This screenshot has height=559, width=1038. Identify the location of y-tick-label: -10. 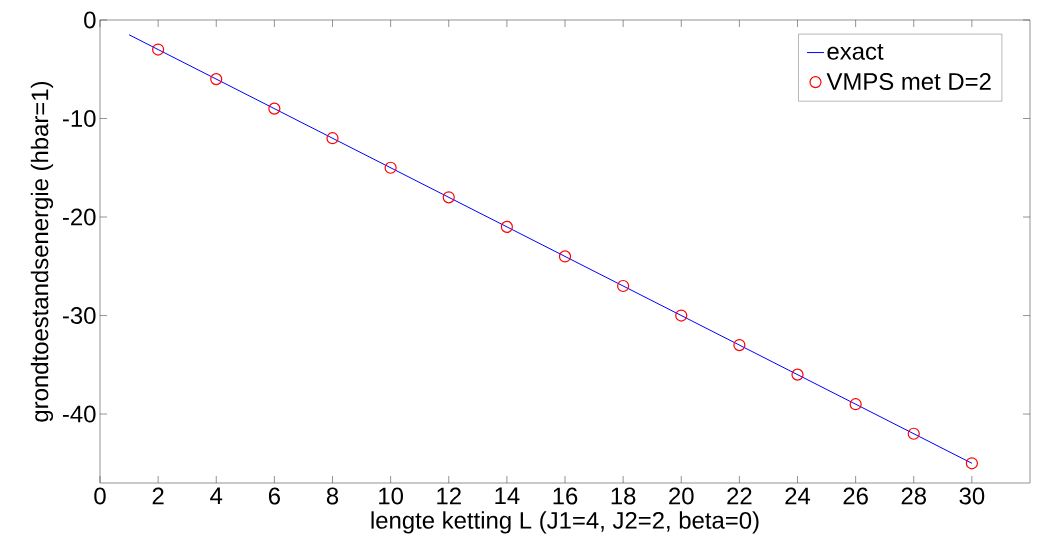
(79, 118).